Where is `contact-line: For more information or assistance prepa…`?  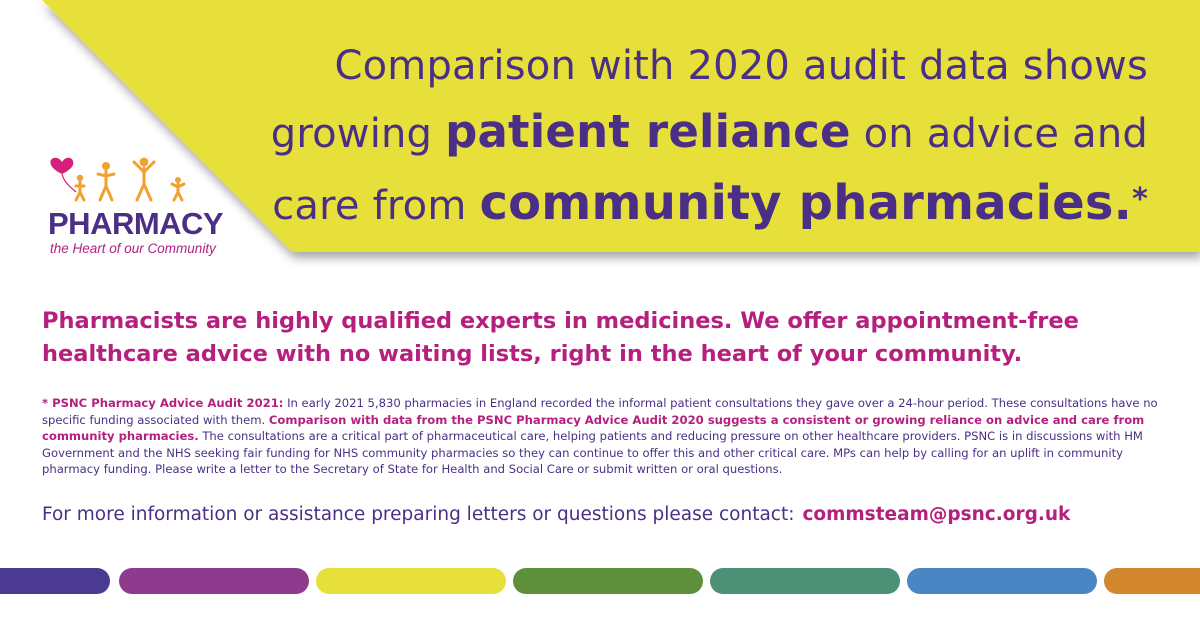
contact-line: For more information or assistance prepa… is located at coordinates (607, 514).